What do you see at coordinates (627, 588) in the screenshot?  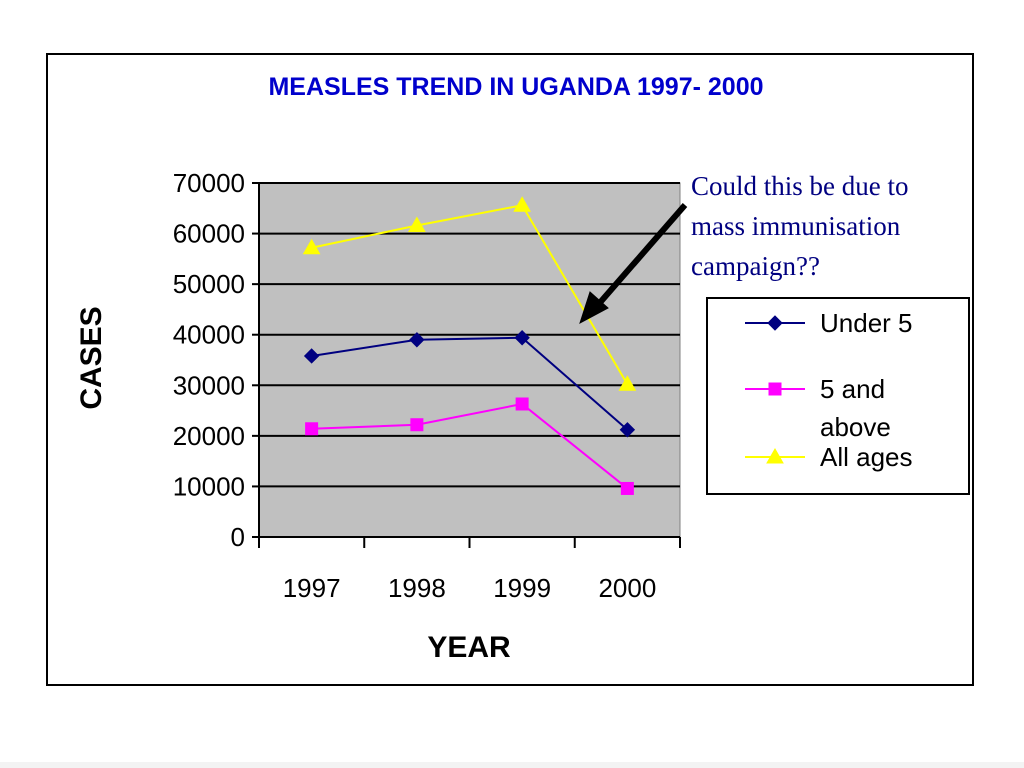 I see `x-tick-label: 2000` at bounding box center [627, 588].